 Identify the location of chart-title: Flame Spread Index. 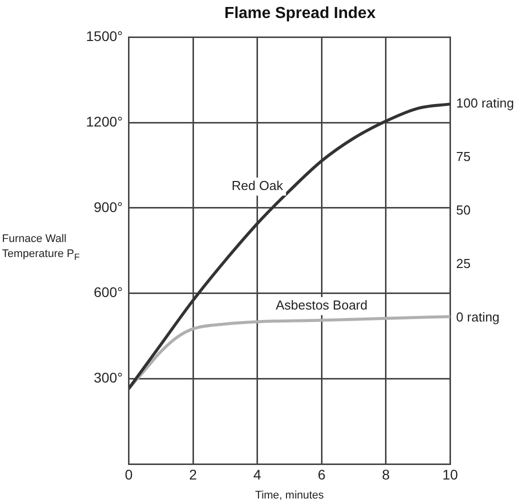
(300, 13).